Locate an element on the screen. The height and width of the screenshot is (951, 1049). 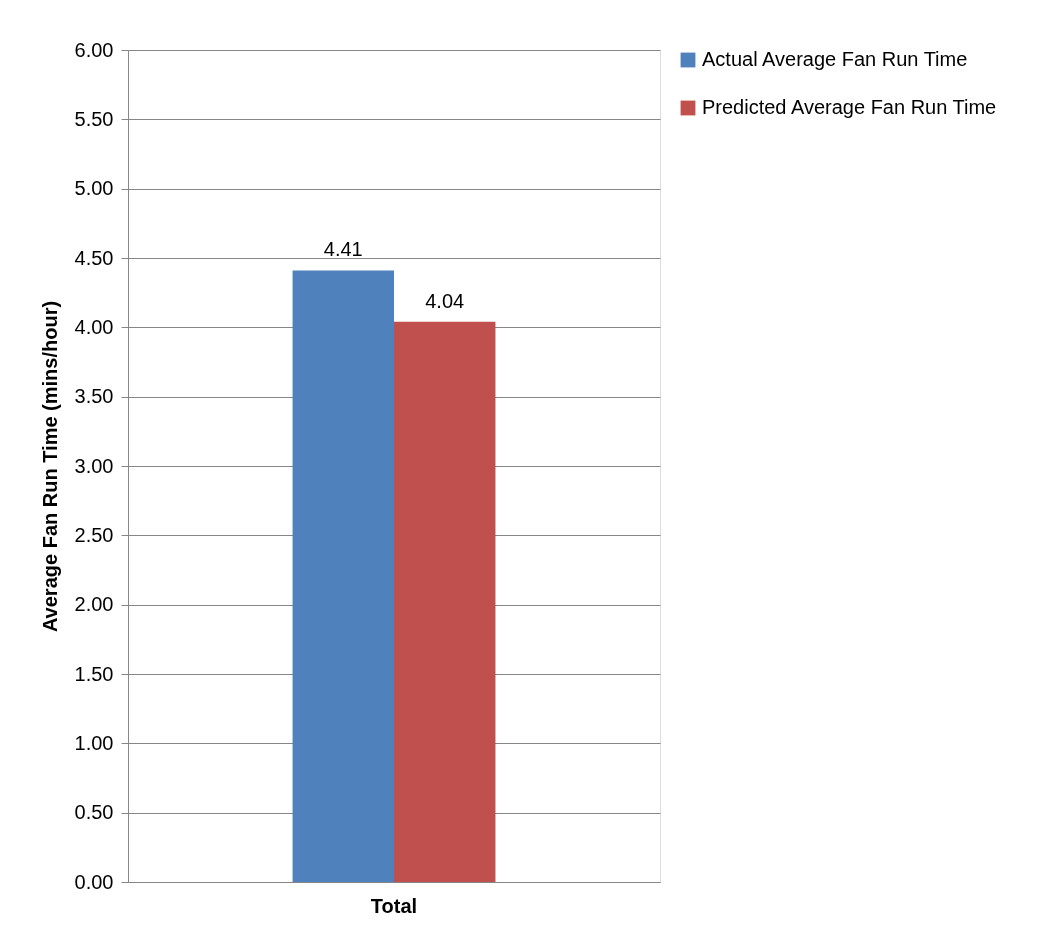
y-tick-label: 5.50 is located at coordinates (94, 118).